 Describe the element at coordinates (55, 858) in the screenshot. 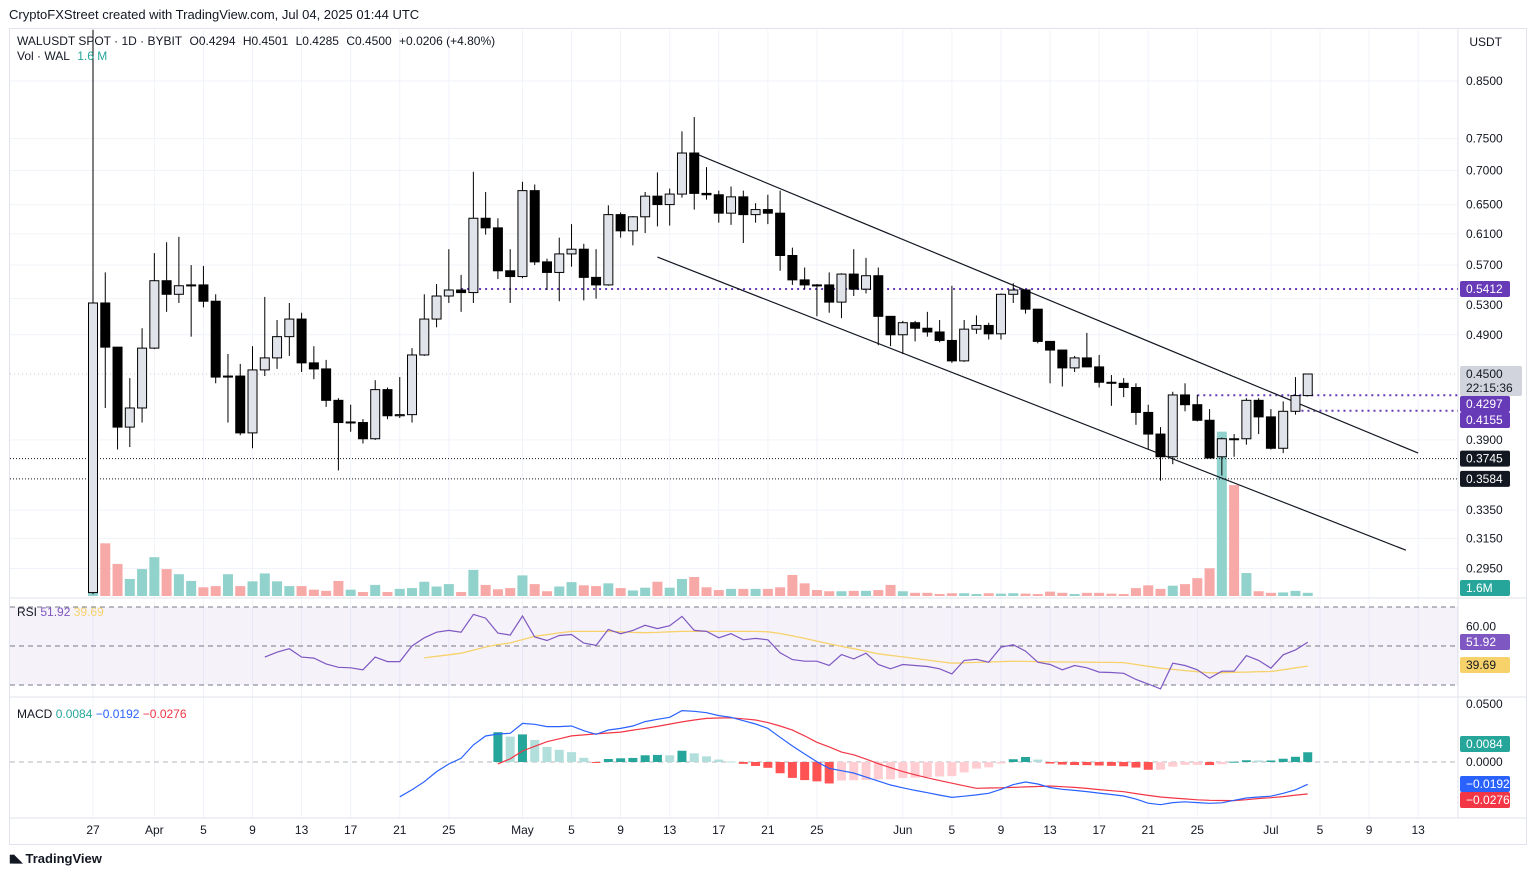

I see `tradingview-logo: ▮◣ TradingView` at that location.